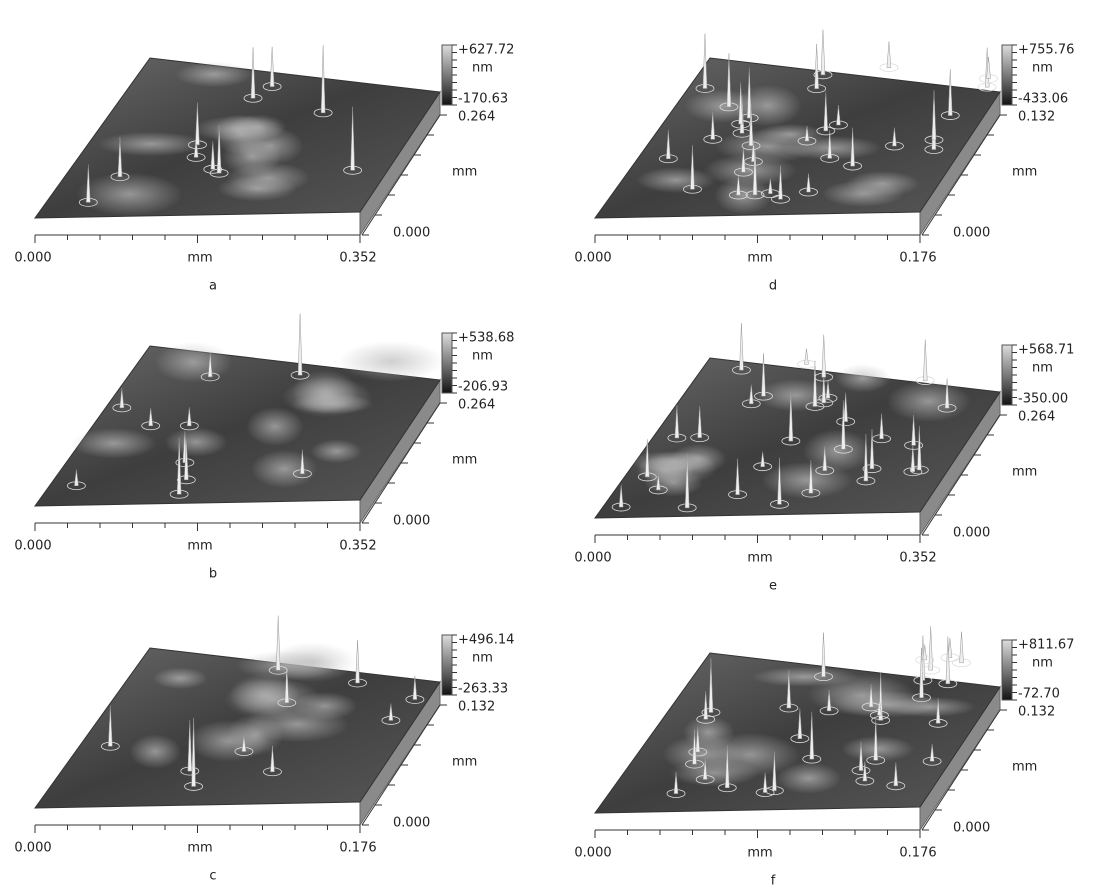  What do you see at coordinates (483, 99) in the screenshot?
I see `z-min-label: -170.63` at bounding box center [483, 99].